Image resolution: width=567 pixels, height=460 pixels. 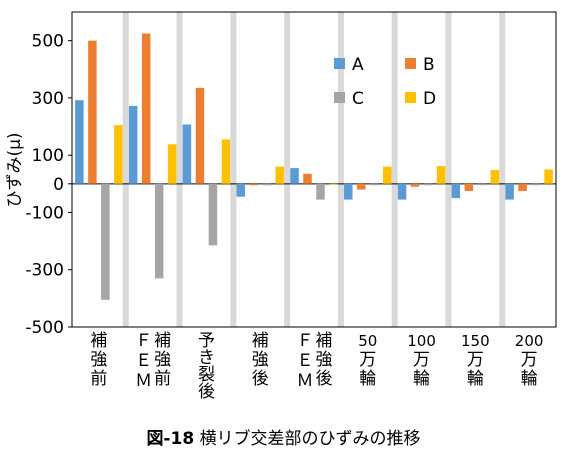 What do you see at coordinates (48, 156) in the screenshot?
I see `y-tick-label: 100` at bounding box center [48, 156].